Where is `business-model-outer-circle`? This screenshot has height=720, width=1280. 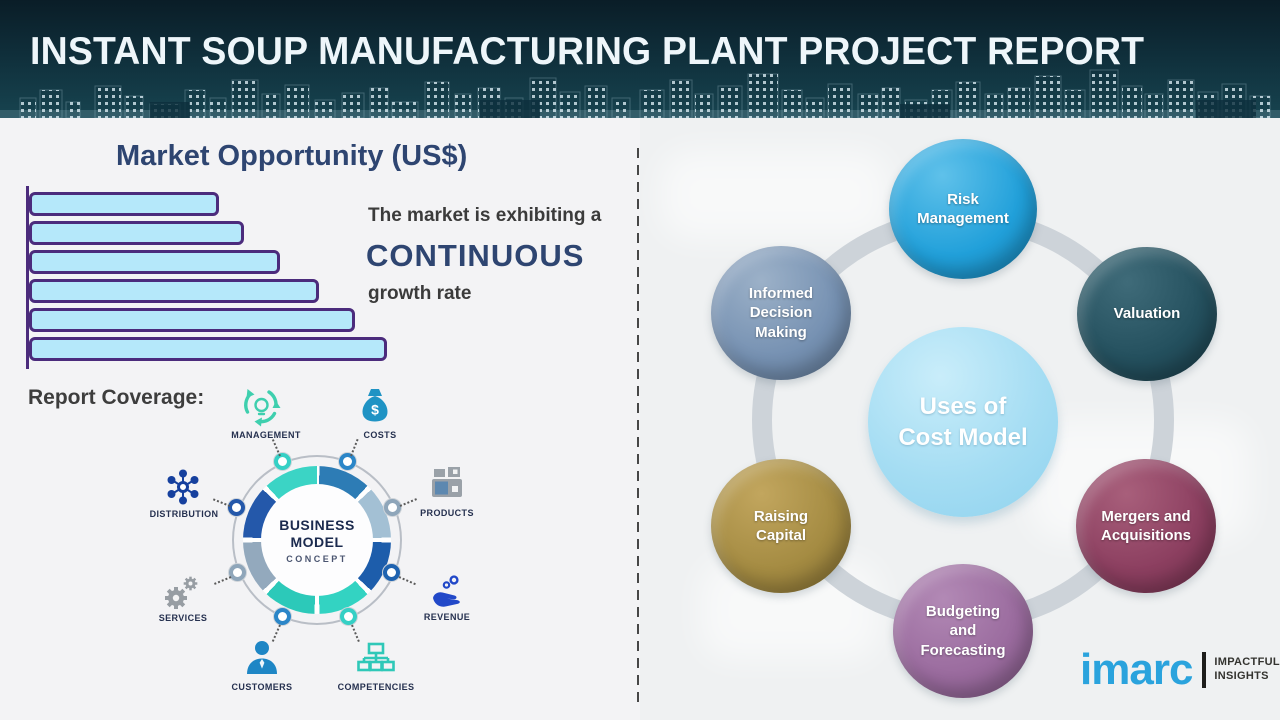
business-model-outer-circle is located at coordinates (317, 540).